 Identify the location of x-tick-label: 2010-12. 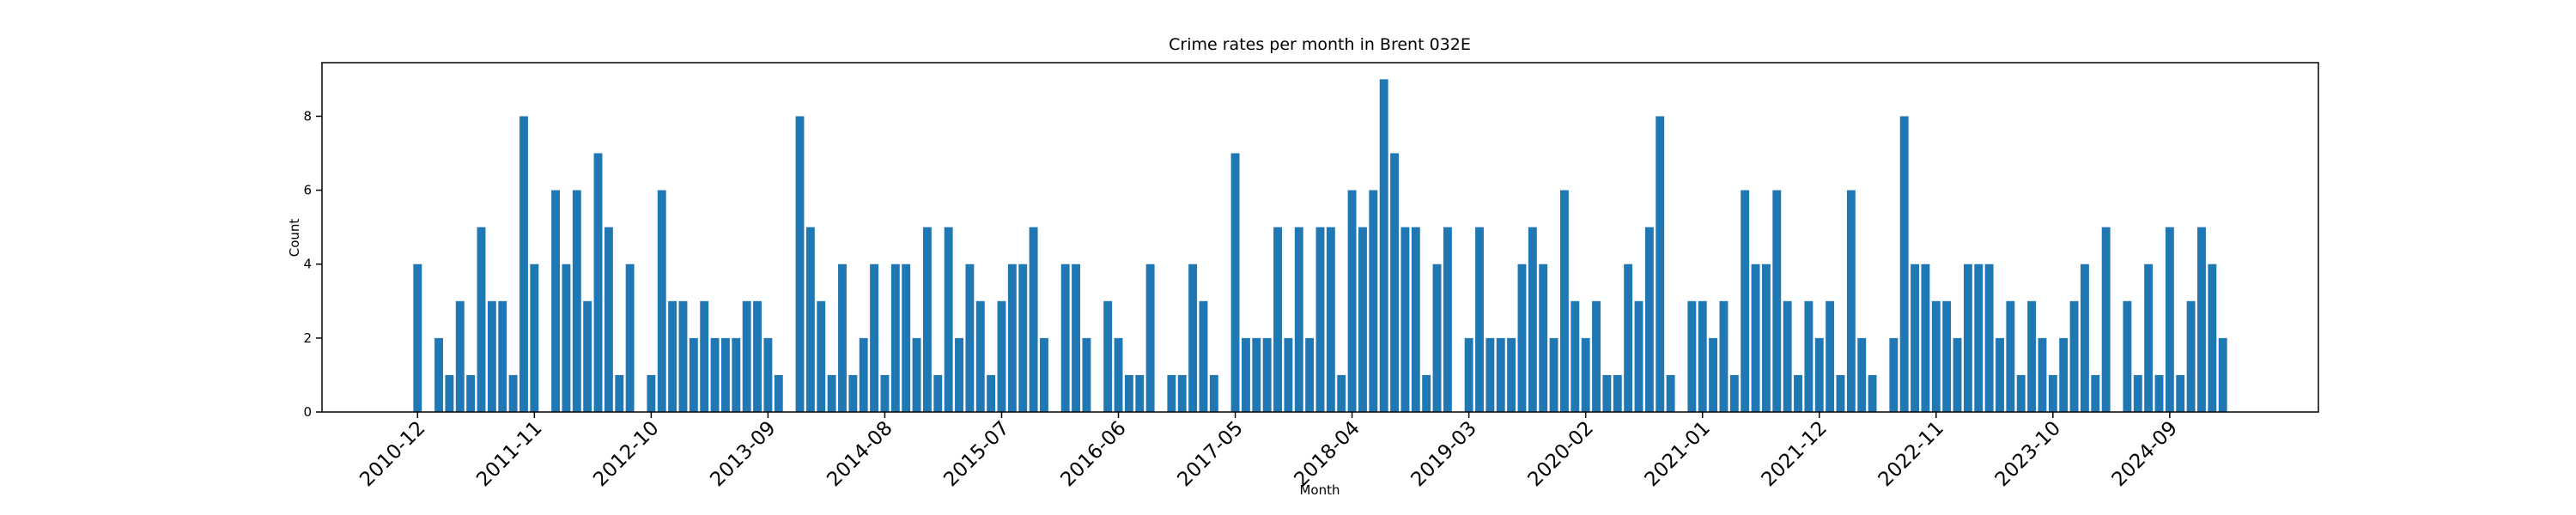
(392, 454).